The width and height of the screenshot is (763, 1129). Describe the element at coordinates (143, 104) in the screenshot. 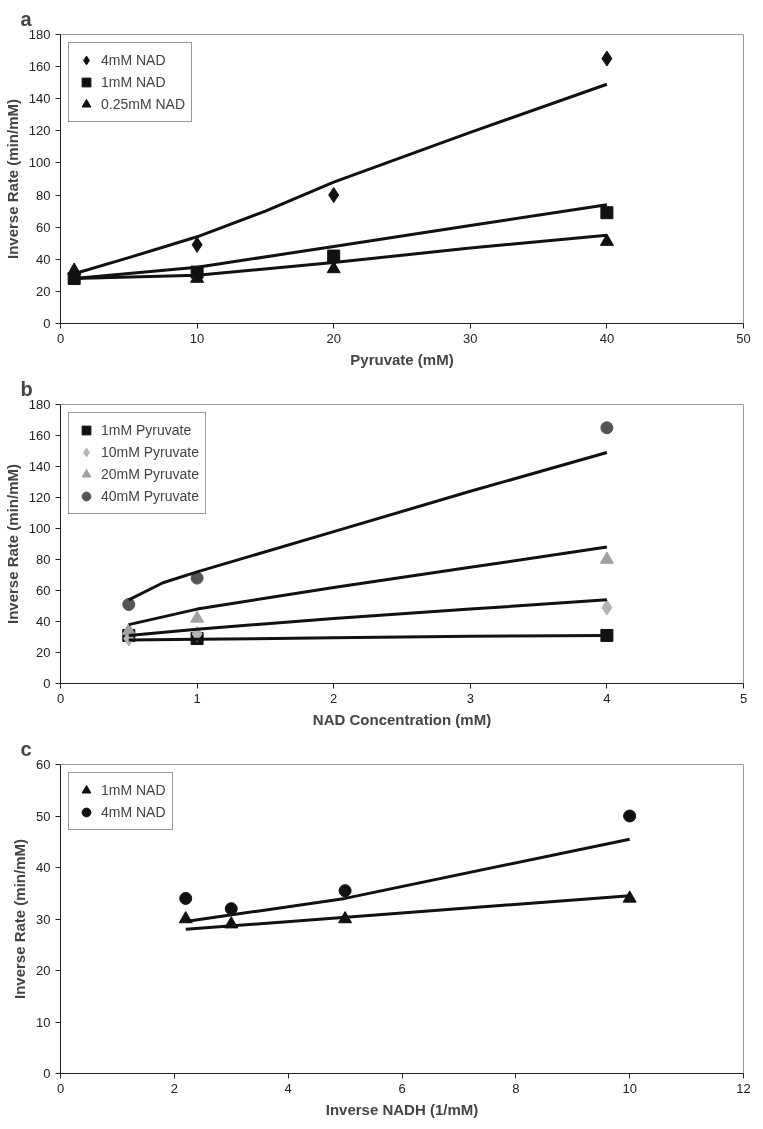

I see `legend-label: 0.25mM NAD` at that location.